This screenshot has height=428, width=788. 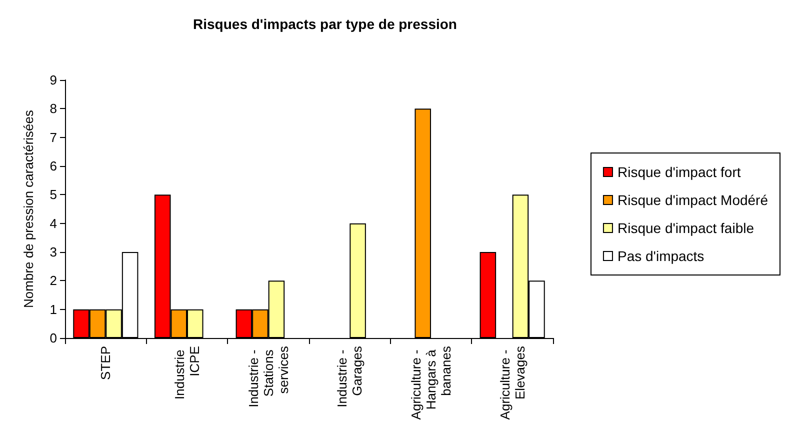 What do you see at coordinates (53, 108) in the screenshot?
I see `y-tick-label: 8` at bounding box center [53, 108].